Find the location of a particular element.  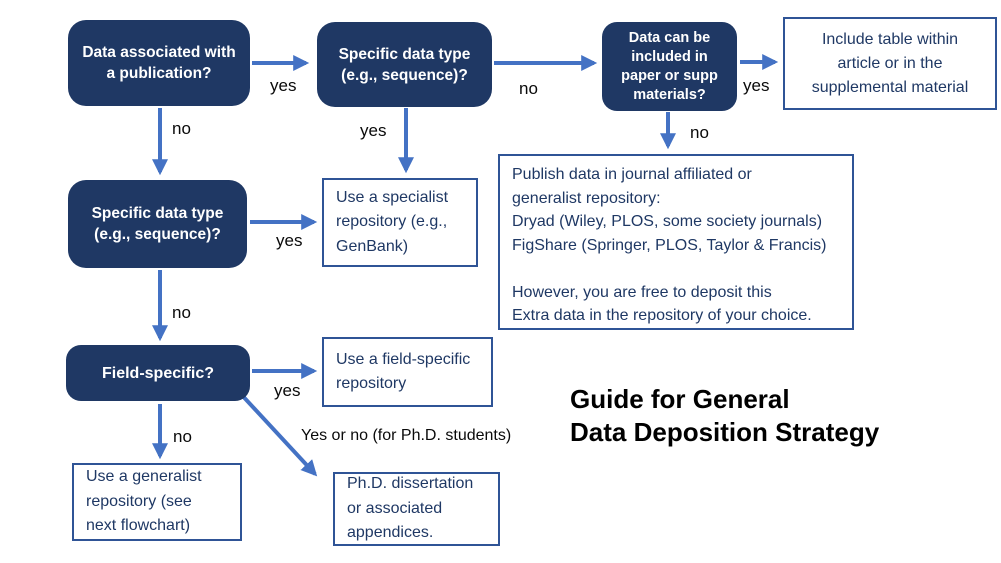

node-data-associated-with-publication: Data associated with a publication? is located at coordinates (159, 63).